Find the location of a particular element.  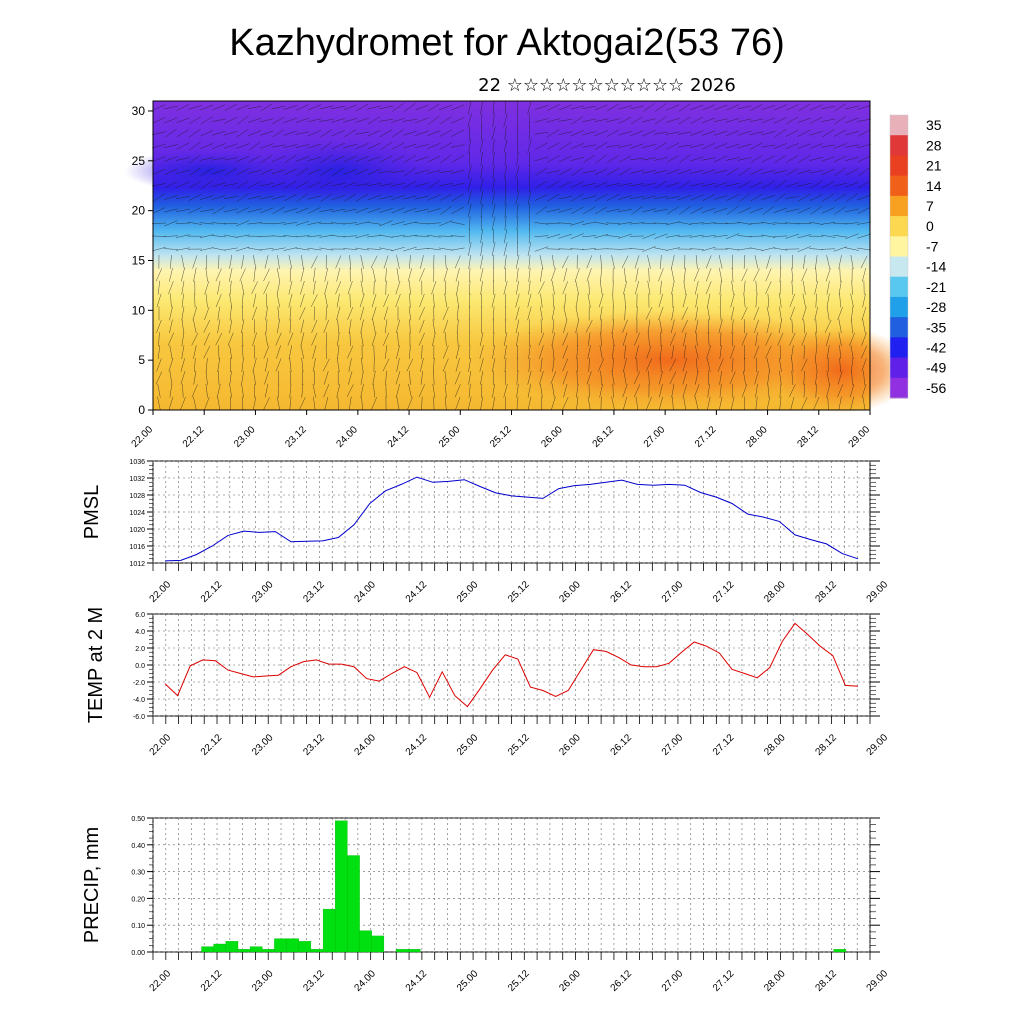

precip-xtick-label: 26.00 is located at coordinates (570, 981).